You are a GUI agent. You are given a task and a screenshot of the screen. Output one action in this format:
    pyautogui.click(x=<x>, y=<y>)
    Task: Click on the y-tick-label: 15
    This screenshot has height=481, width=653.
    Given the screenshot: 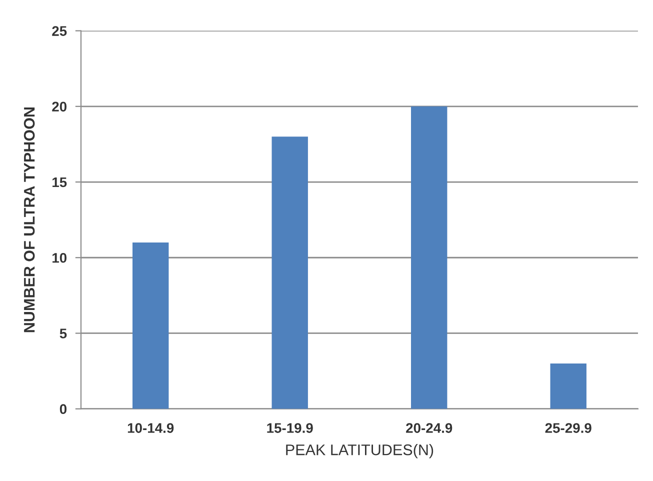 What is the action you would take?
    pyautogui.click(x=59, y=182)
    